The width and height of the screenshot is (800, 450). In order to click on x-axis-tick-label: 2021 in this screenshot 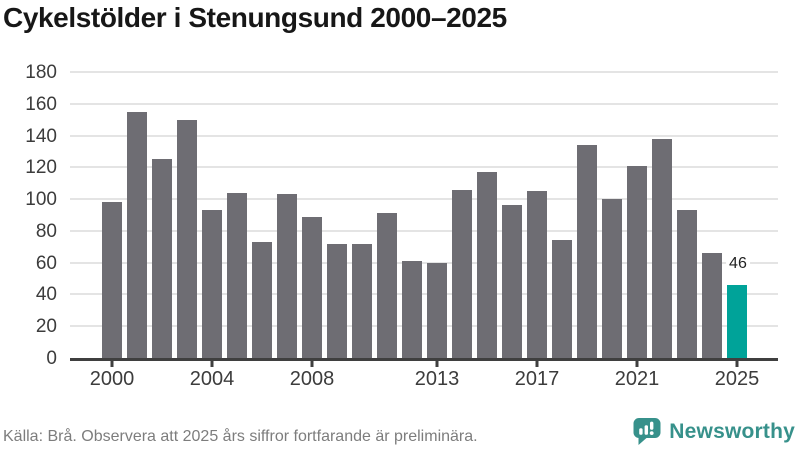, I will do `click(637, 379)`.